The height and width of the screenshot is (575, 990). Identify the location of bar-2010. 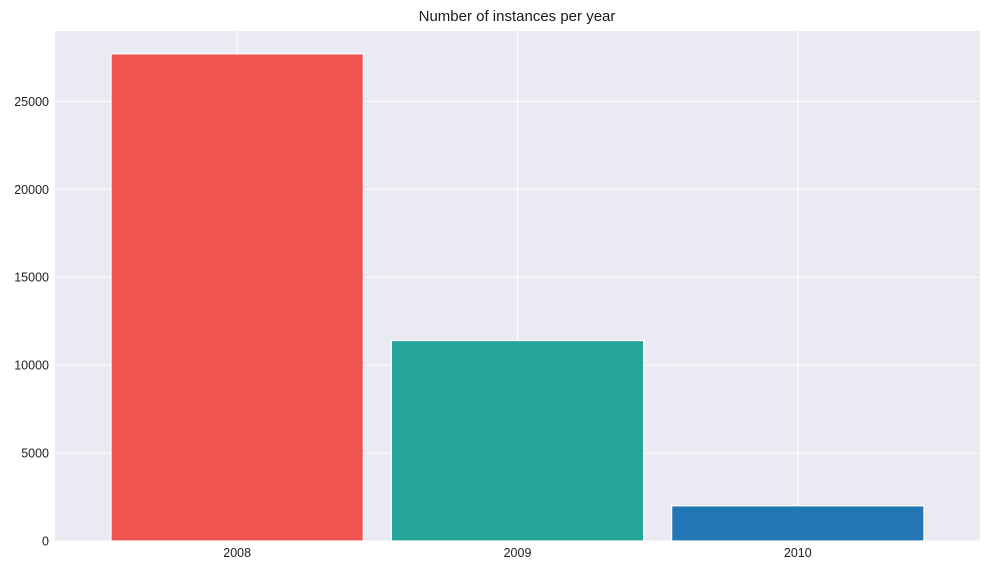
(798, 523).